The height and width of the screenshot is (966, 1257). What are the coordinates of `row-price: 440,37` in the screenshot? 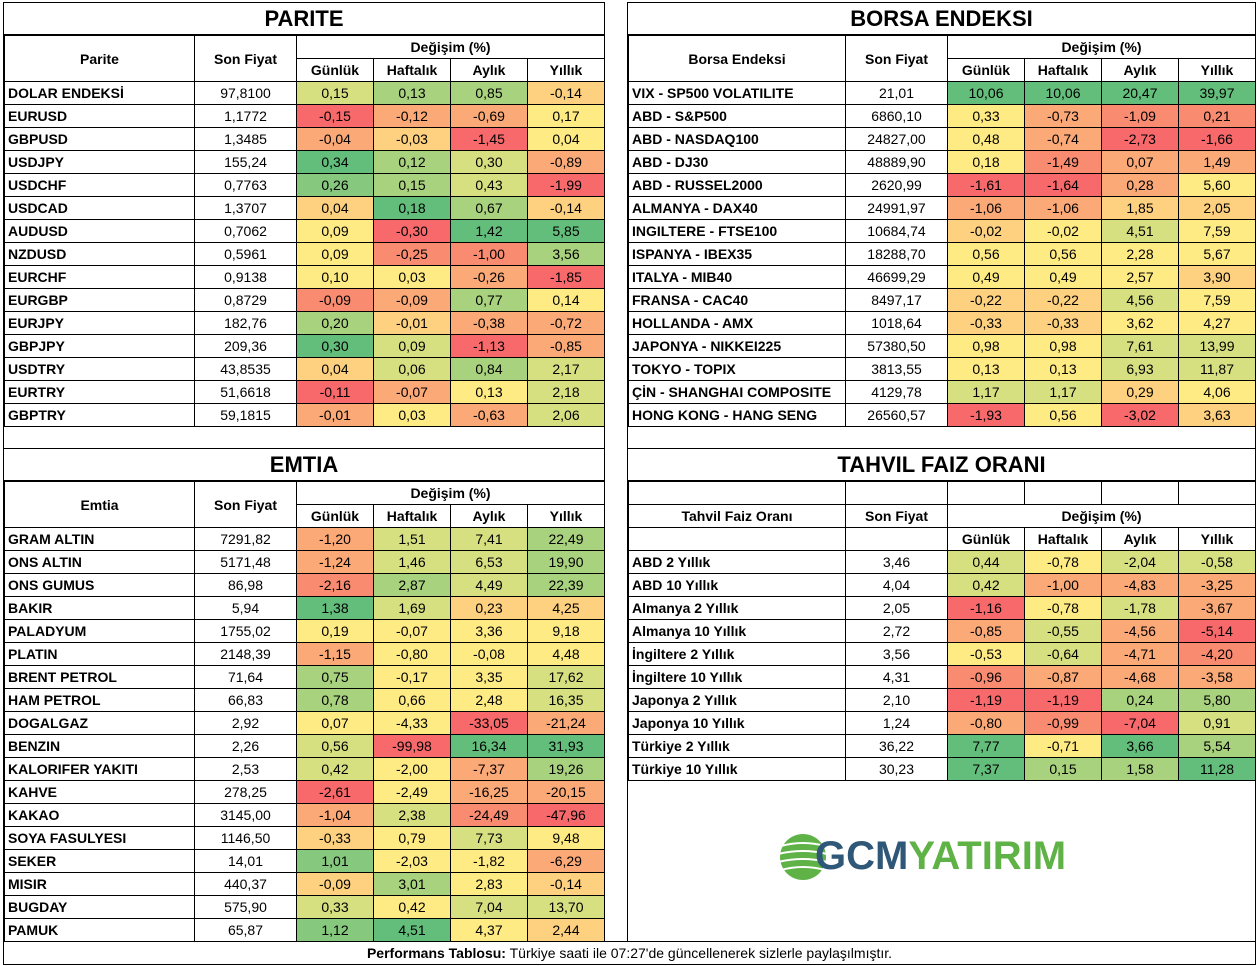 It's located at (245, 884).